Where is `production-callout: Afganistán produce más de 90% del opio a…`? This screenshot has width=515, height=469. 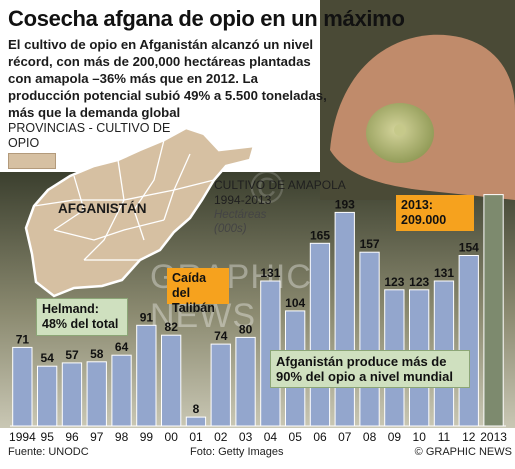
production-callout: Afganistán produce más de 90% del opio a… is located at coordinates (370, 369).